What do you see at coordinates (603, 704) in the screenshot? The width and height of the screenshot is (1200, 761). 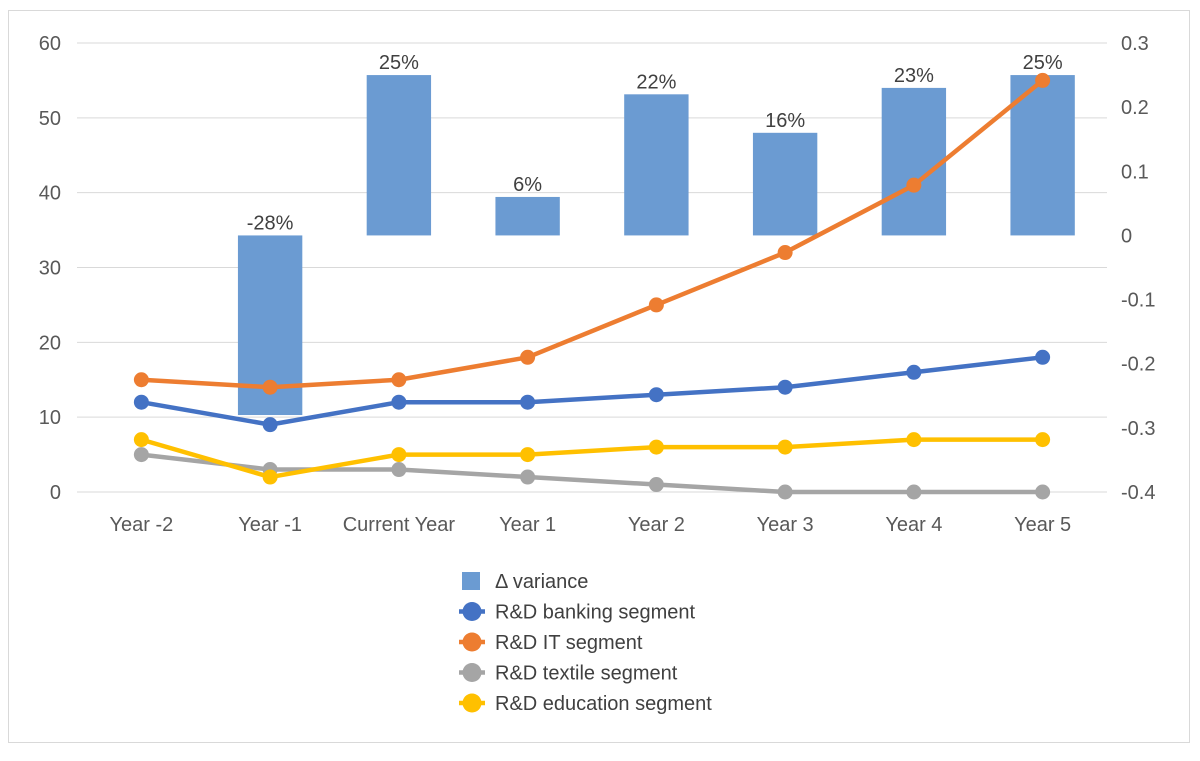 I see `legend-label: R&D education segment` at bounding box center [603, 704].